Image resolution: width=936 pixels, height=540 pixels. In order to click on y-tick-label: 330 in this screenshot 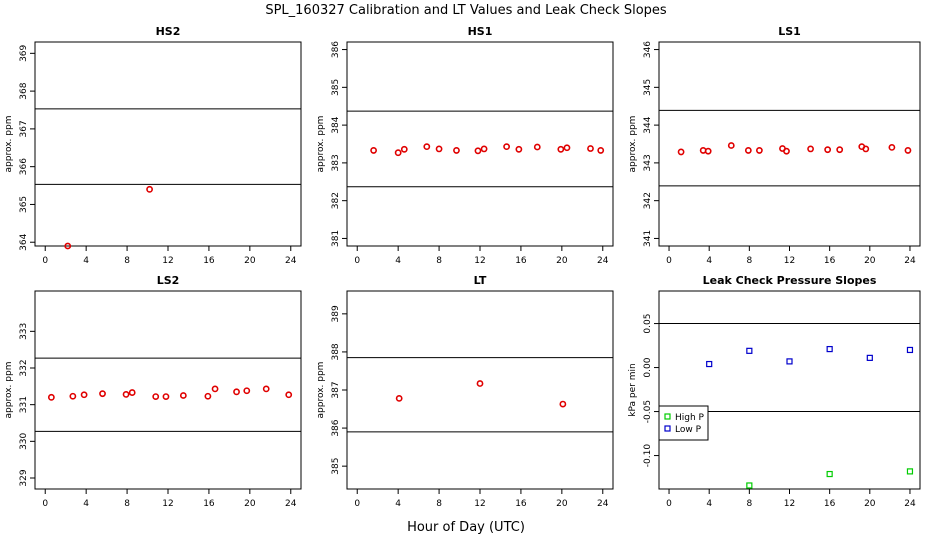, I will do `click(24, 440)`.